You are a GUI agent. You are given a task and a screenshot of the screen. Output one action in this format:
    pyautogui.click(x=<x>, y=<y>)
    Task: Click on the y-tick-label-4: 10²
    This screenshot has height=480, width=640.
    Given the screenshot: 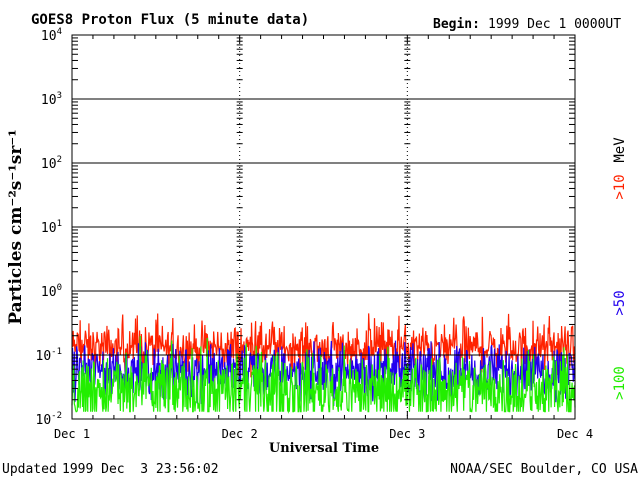 What is the action you would take?
    pyautogui.click(x=51, y=163)
    